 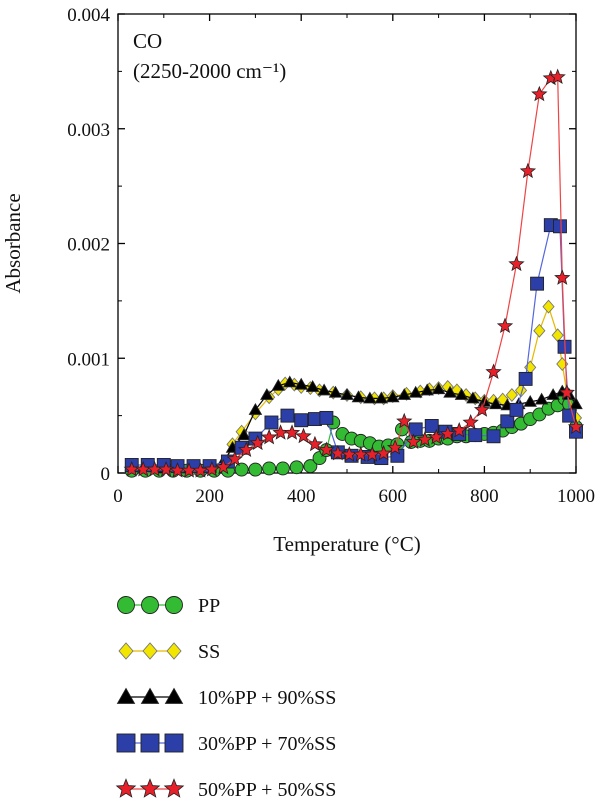 I want to click on legend-label: 50%PP + 50%SS, so click(x=267, y=790).